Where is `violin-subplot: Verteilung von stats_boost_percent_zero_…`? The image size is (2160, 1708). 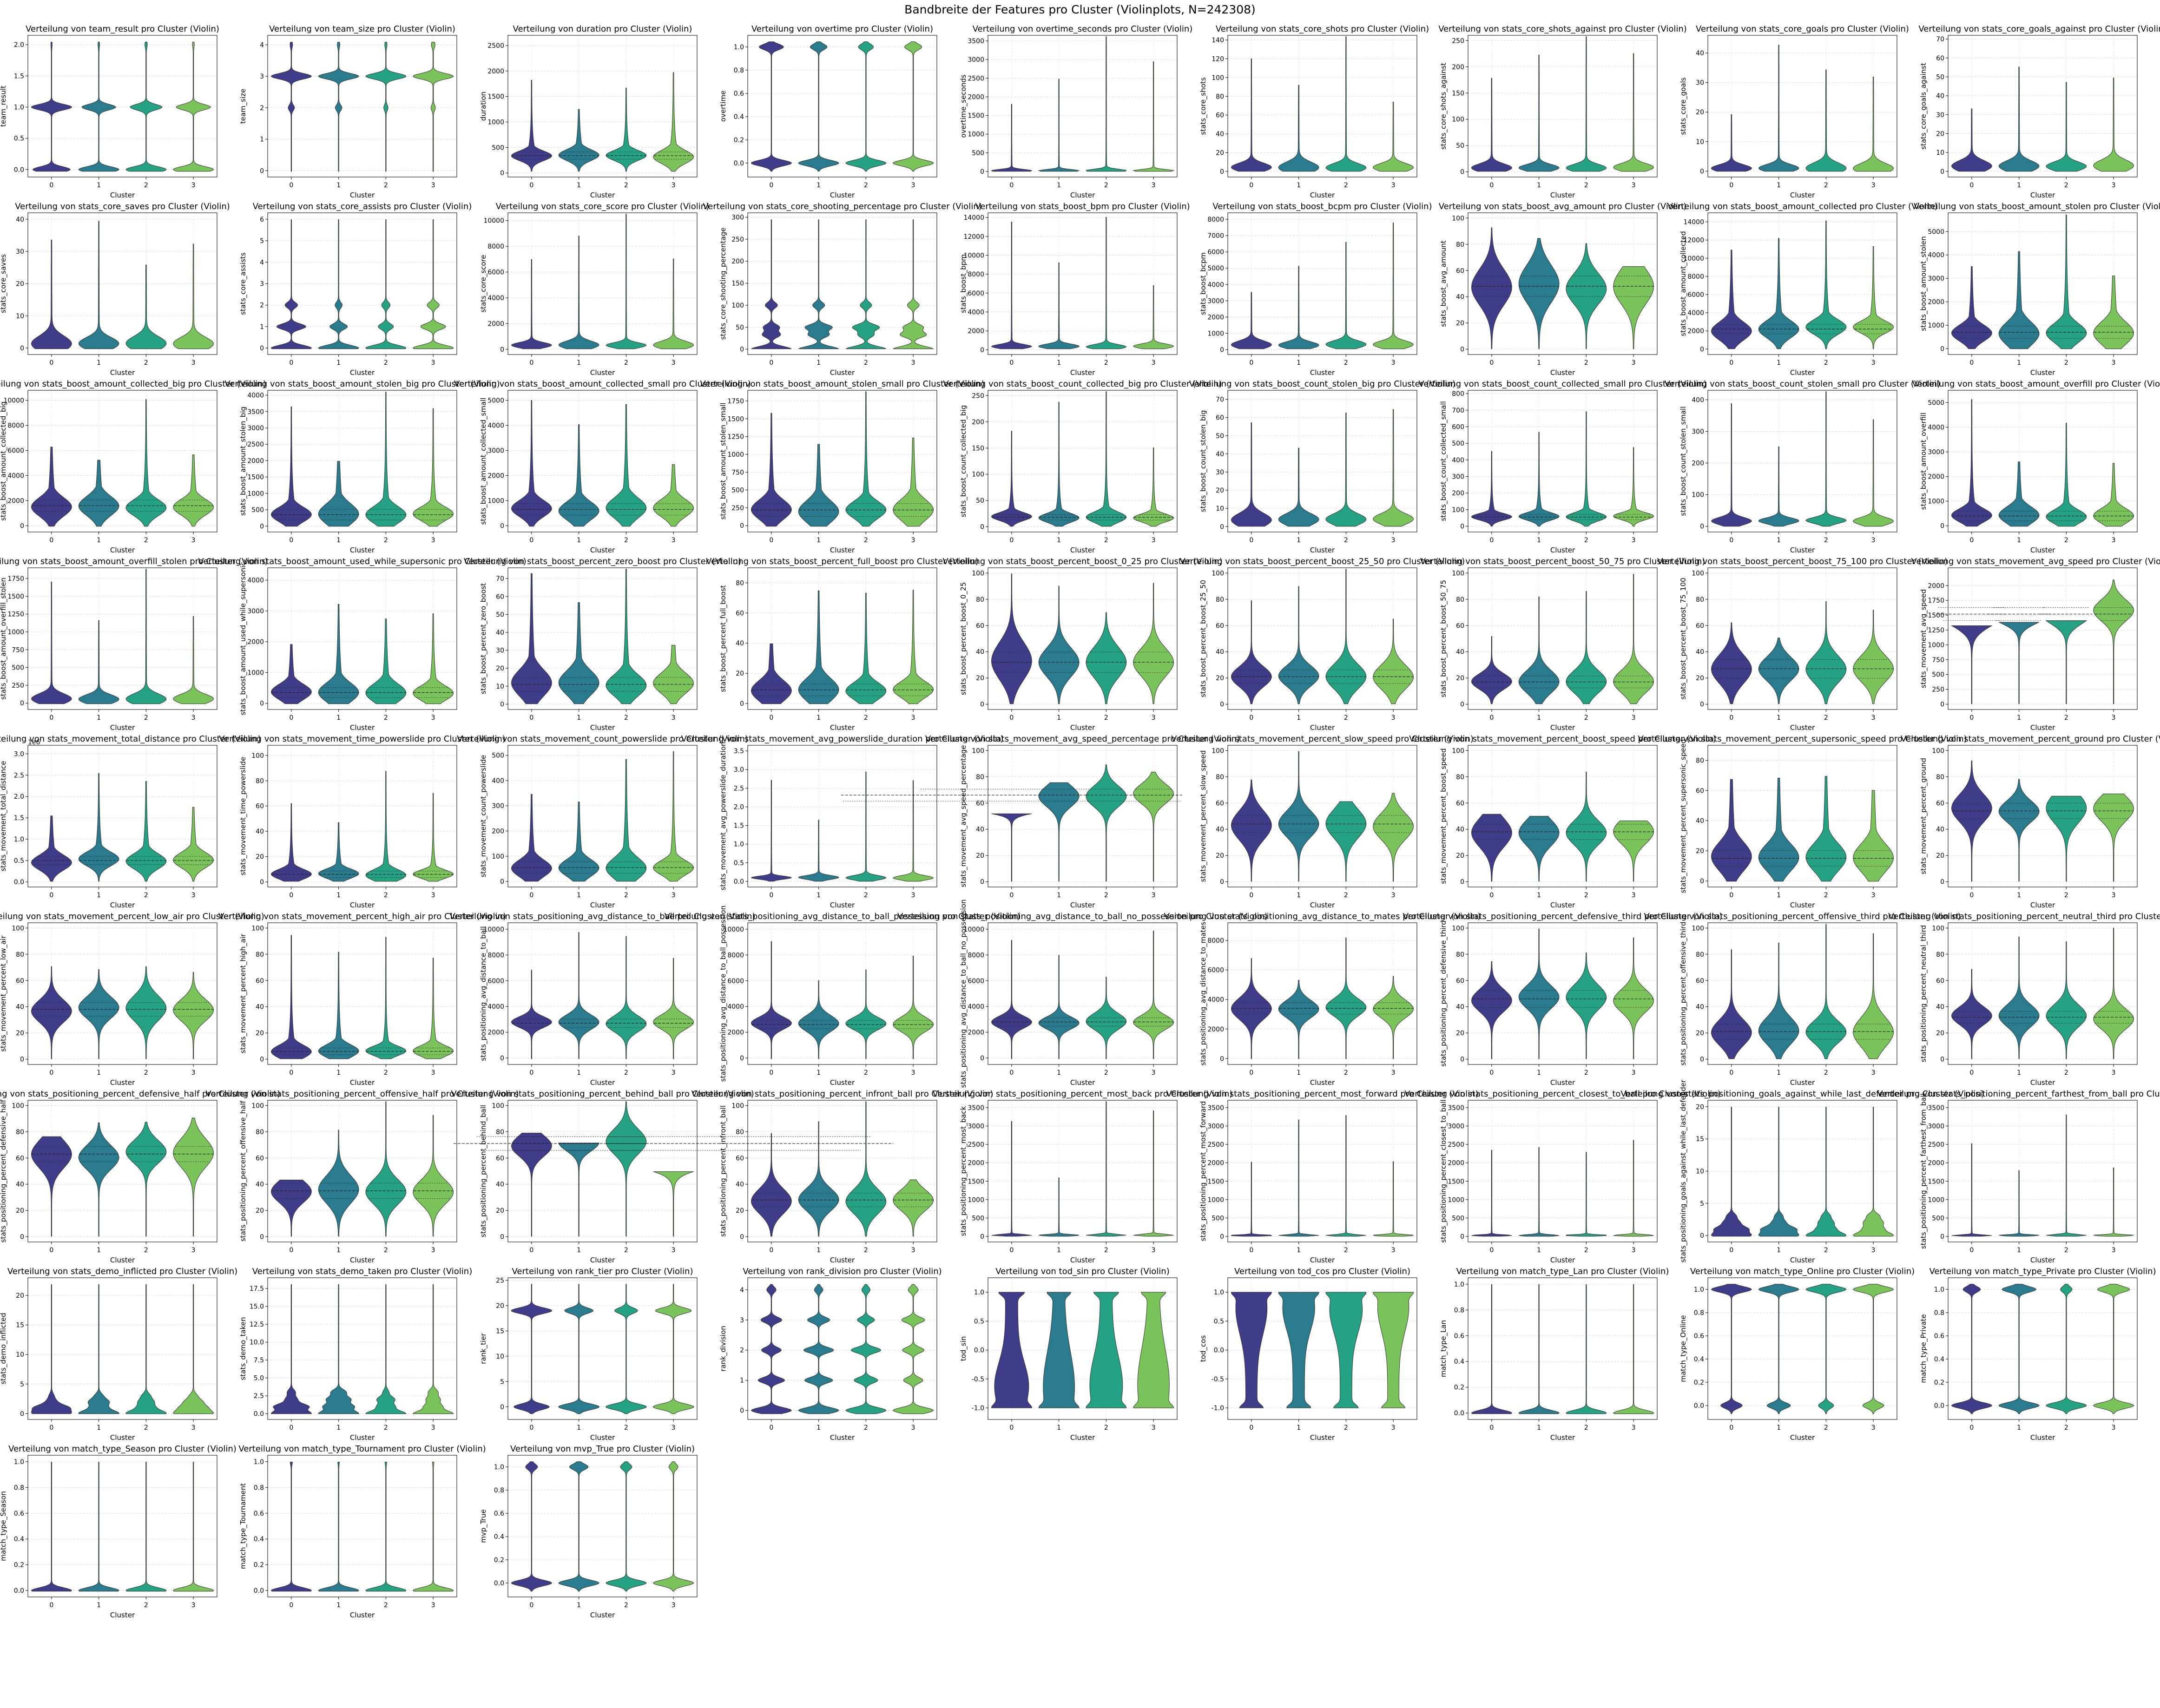
violin-subplot: Verteilung von stats_boost_percent_zero_… is located at coordinates (602, 632).